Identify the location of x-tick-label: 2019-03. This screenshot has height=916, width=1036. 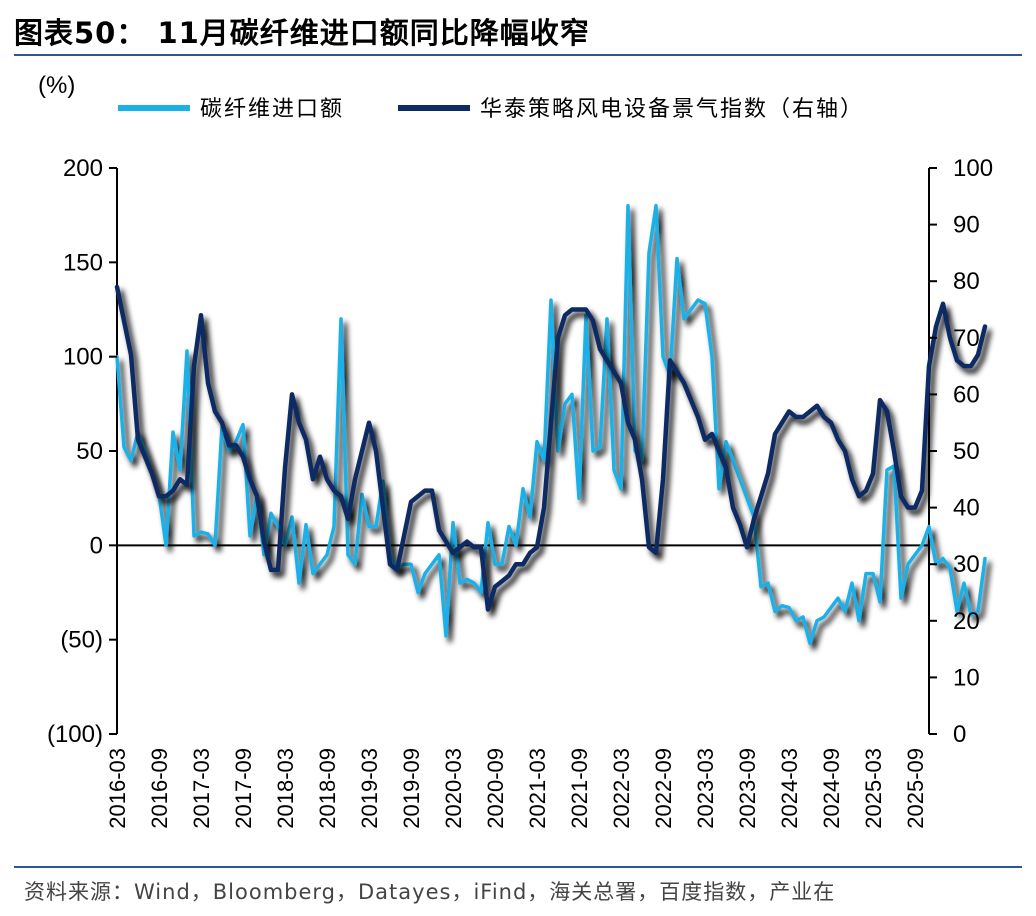
(369, 788).